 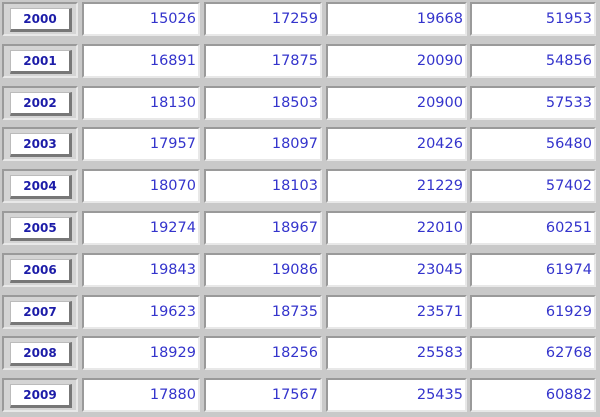 What do you see at coordinates (533, 311) in the screenshot?
I see `value-cell: 61929` at bounding box center [533, 311].